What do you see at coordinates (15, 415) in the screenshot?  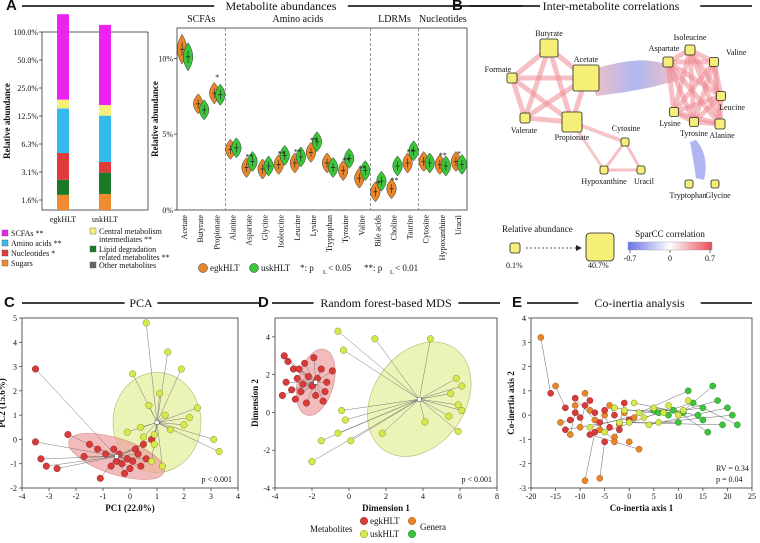 I see `pca-ytick-label: 1` at bounding box center [15, 415].